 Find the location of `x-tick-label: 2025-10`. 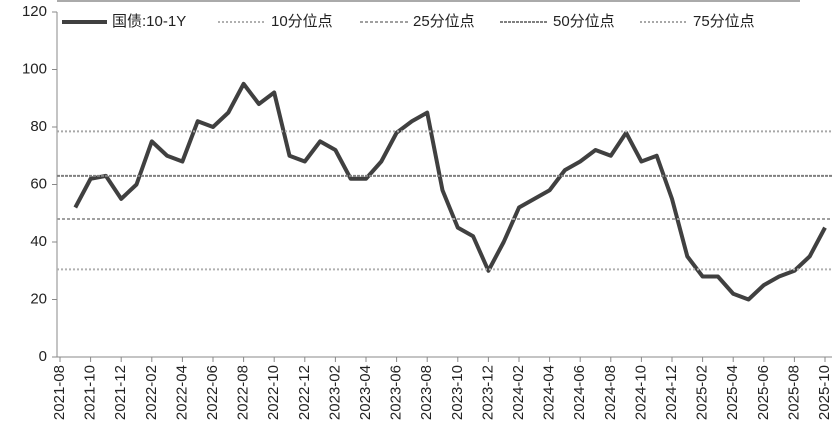

x-tick-label: 2025-10 is located at coordinates (824, 392).